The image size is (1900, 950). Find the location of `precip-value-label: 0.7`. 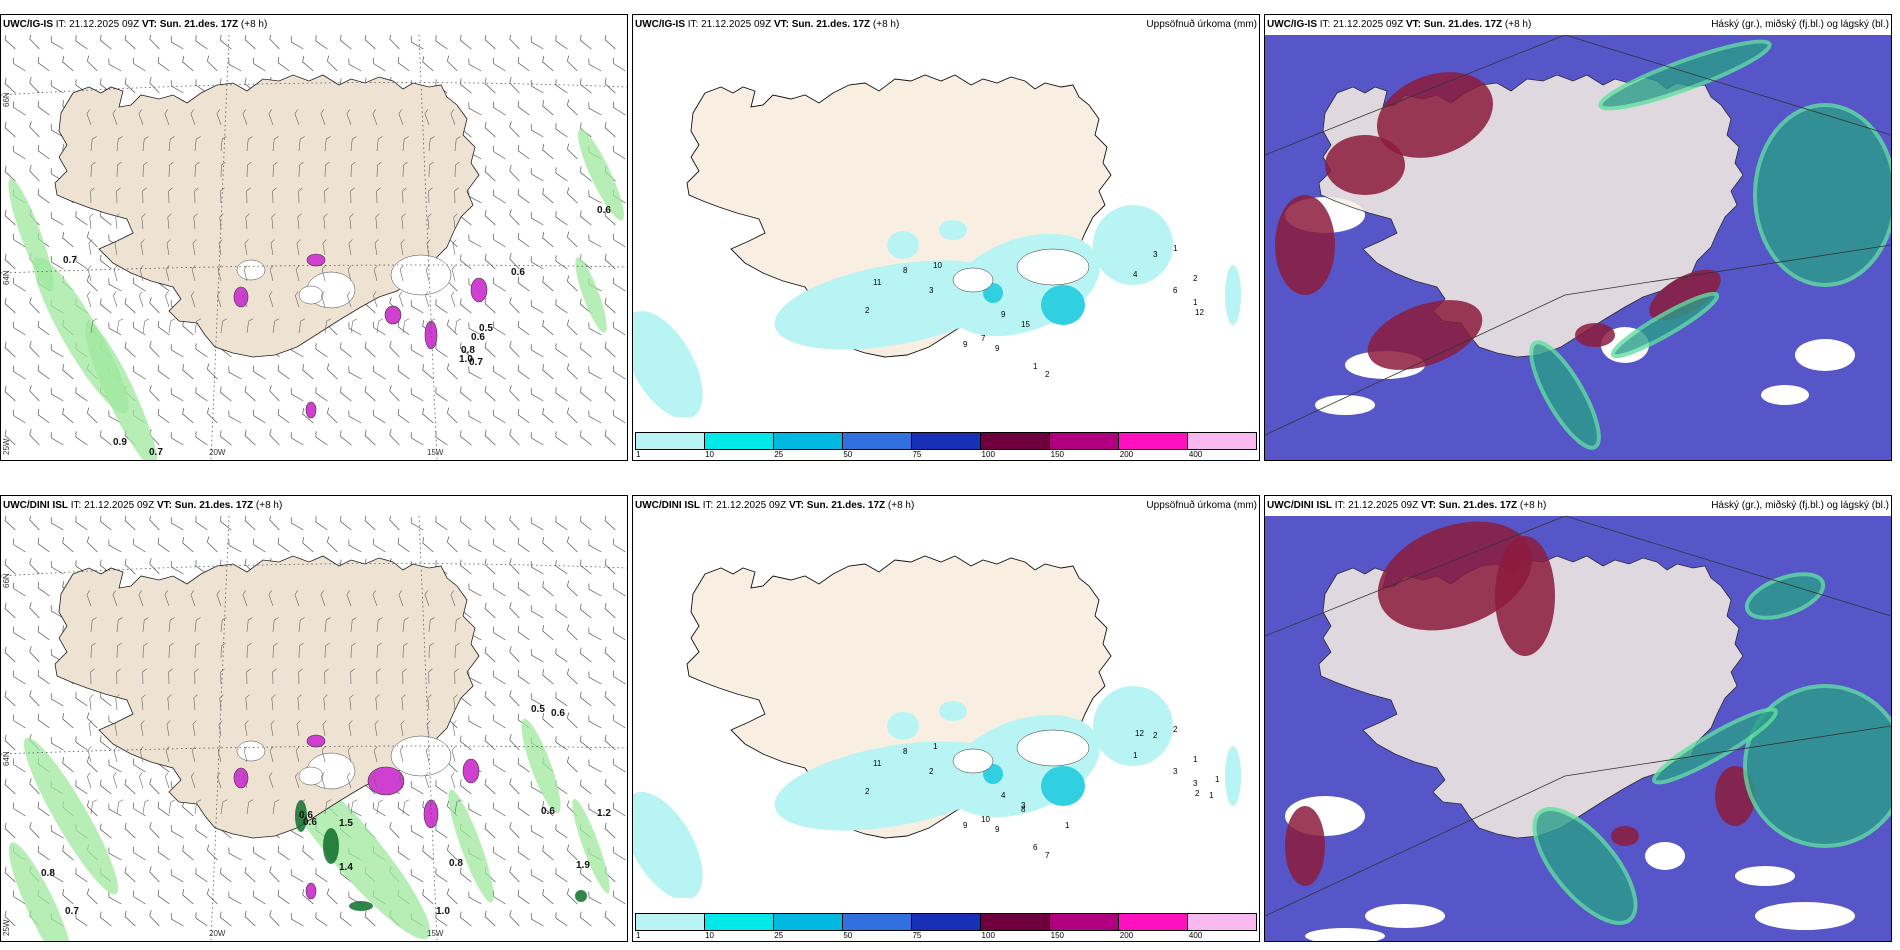

precip-value-label: 0.7 is located at coordinates (476, 362).